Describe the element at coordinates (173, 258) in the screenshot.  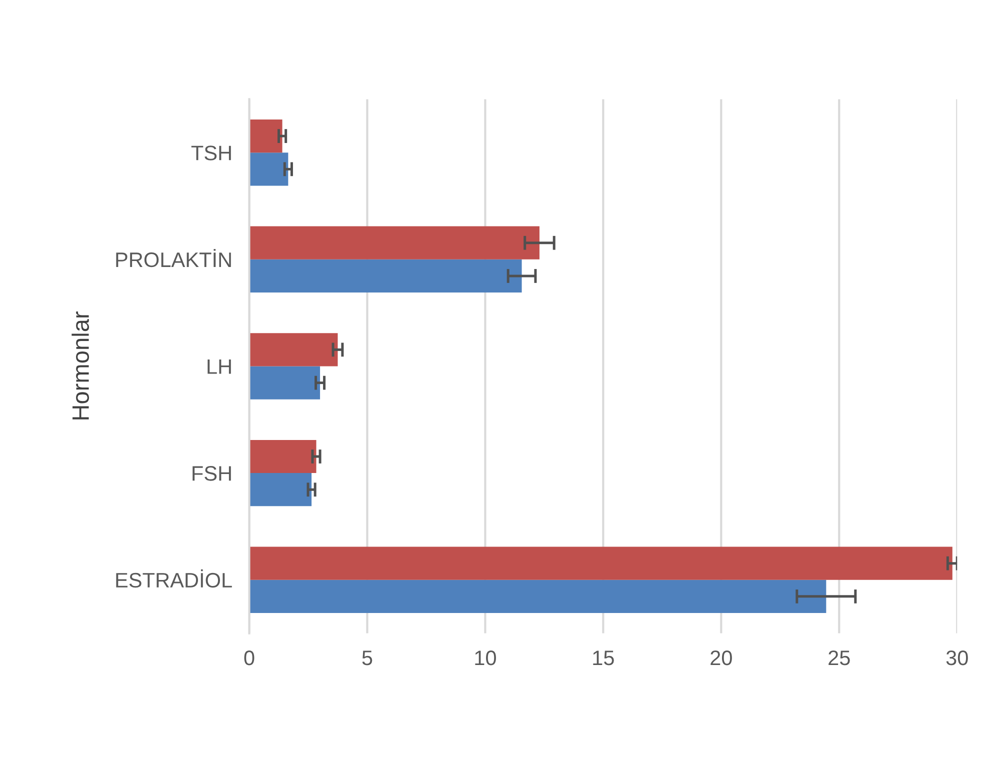
I see `y-tick-label: PROLAKTİN` at that location.